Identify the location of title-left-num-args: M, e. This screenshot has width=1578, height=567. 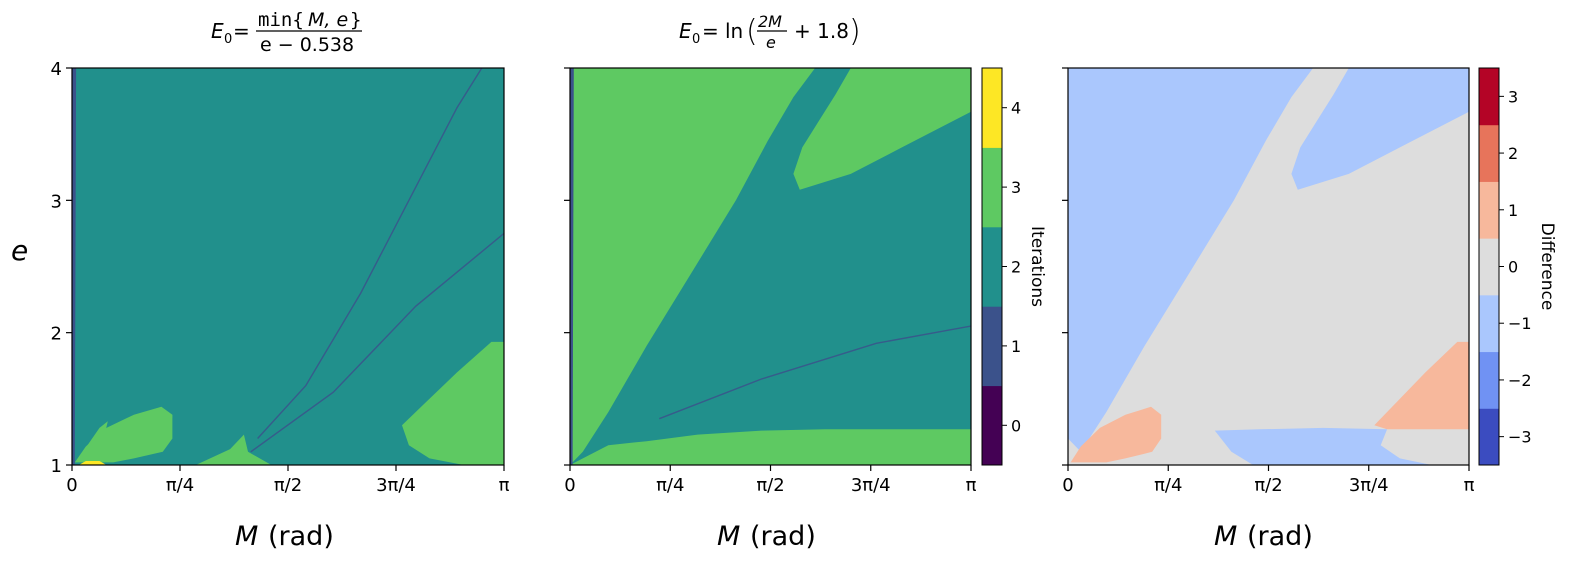
(328, 20).